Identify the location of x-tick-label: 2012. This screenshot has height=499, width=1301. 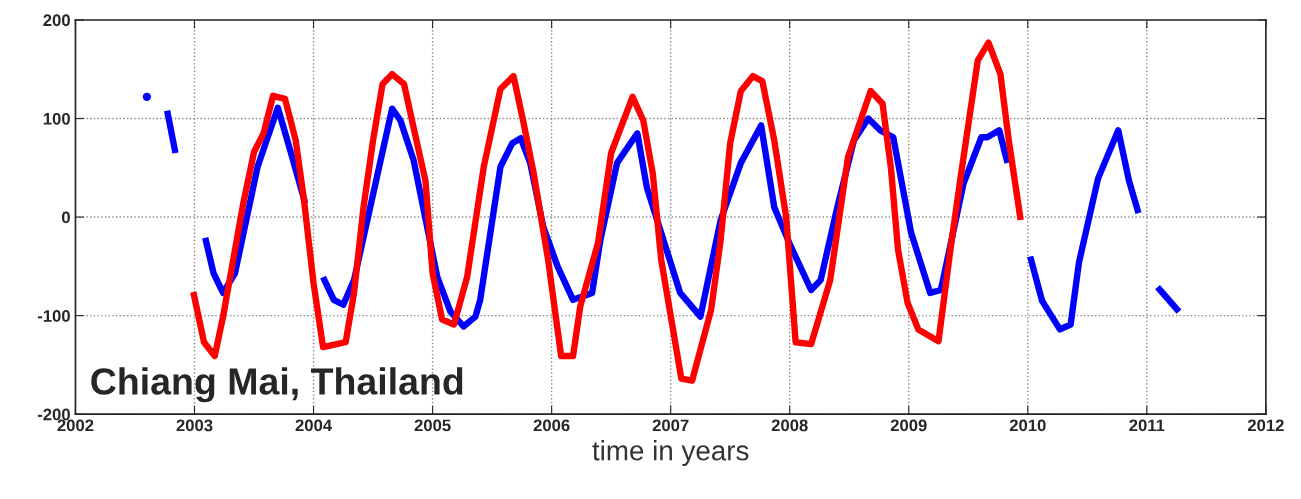
(1265, 425).